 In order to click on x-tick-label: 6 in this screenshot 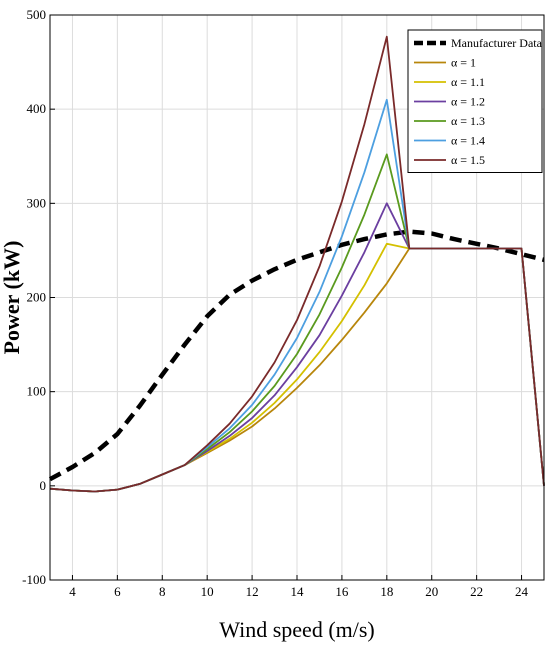, I will do `click(117, 591)`.